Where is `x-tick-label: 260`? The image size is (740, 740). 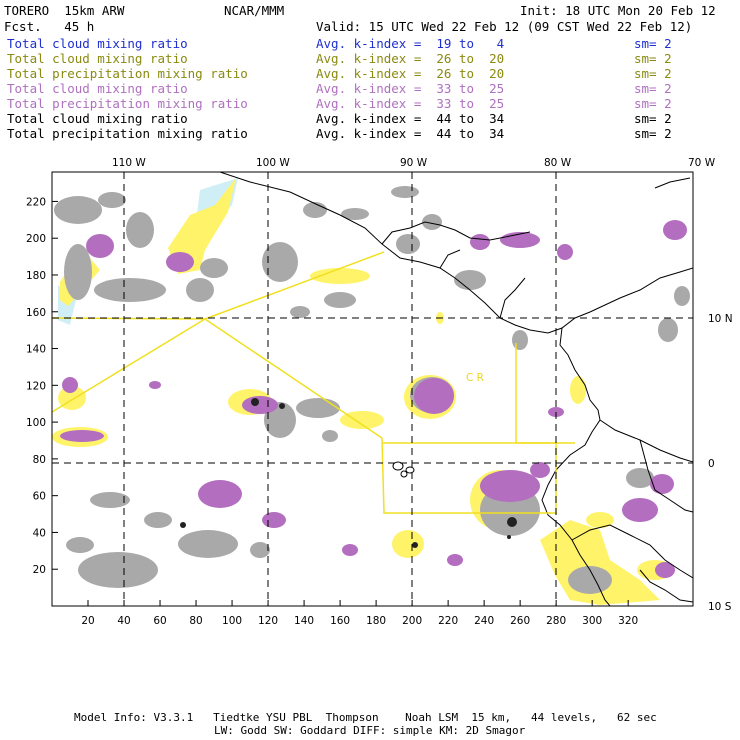 x-tick-label: 260 is located at coordinates (520, 621).